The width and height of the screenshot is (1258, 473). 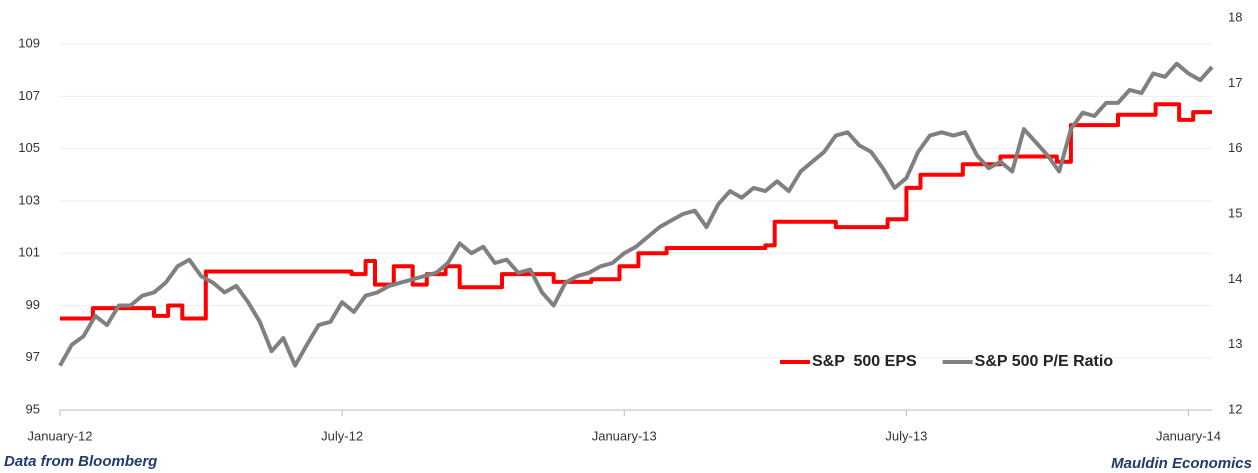 I want to click on y2-tick-label: 18, so click(x=1235, y=16).